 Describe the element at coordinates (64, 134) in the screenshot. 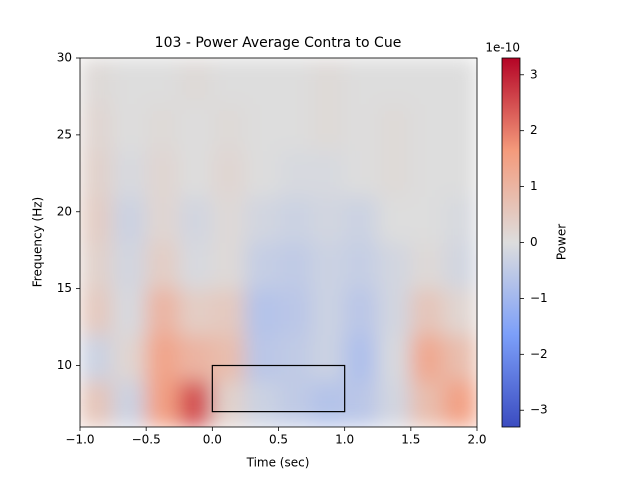

I see `y-tick-label: 25` at that location.